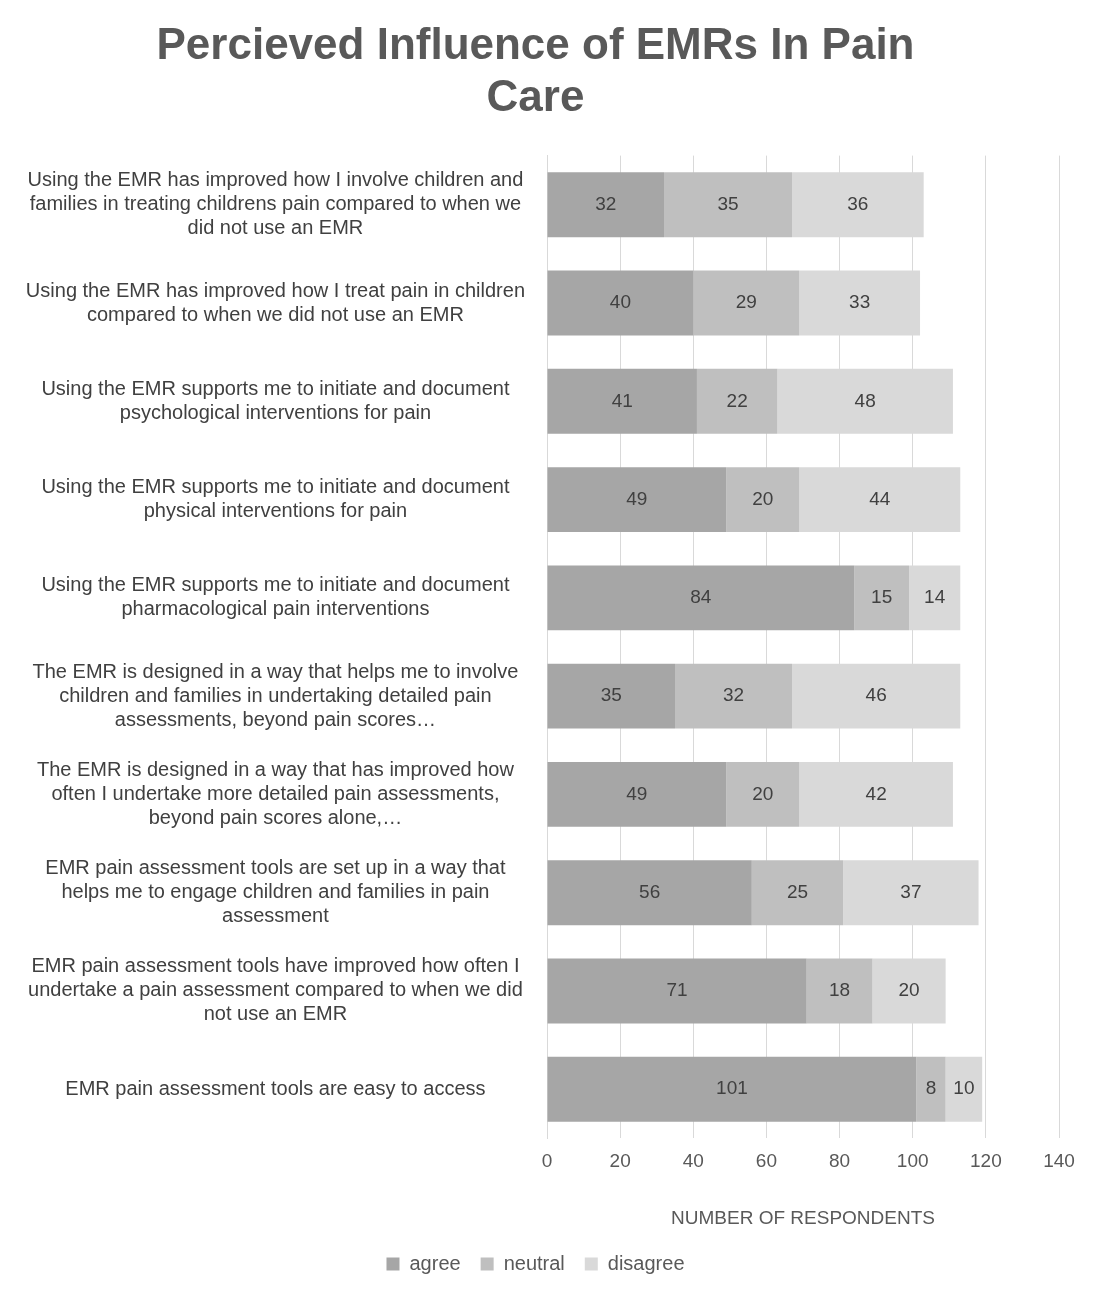 This screenshot has width=1099, height=1296. I want to click on data-label: 44, so click(880, 498).